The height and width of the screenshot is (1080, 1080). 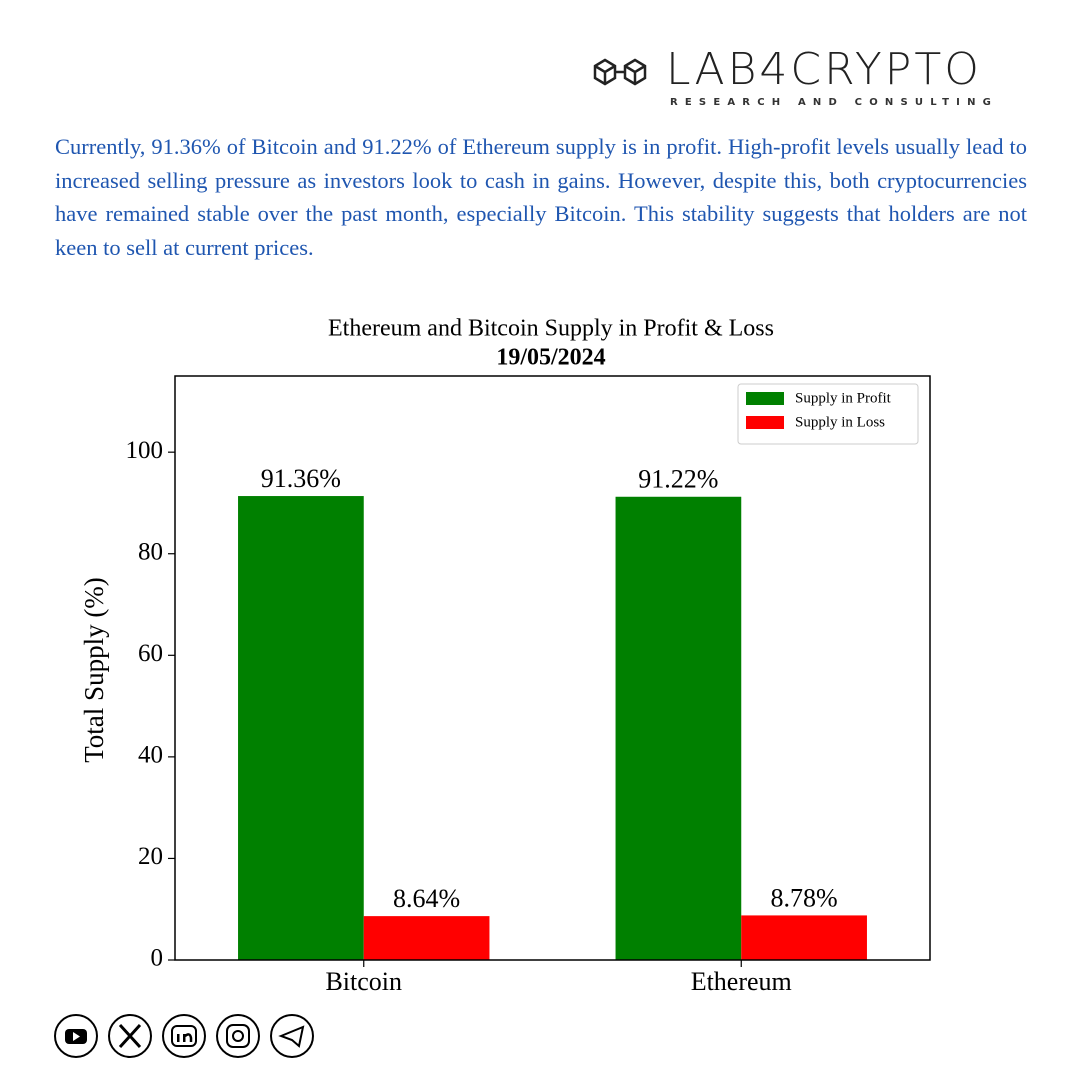 What do you see at coordinates (741, 981) in the screenshot?
I see `x-tick-label: Ethereum` at bounding box center [741, 981].